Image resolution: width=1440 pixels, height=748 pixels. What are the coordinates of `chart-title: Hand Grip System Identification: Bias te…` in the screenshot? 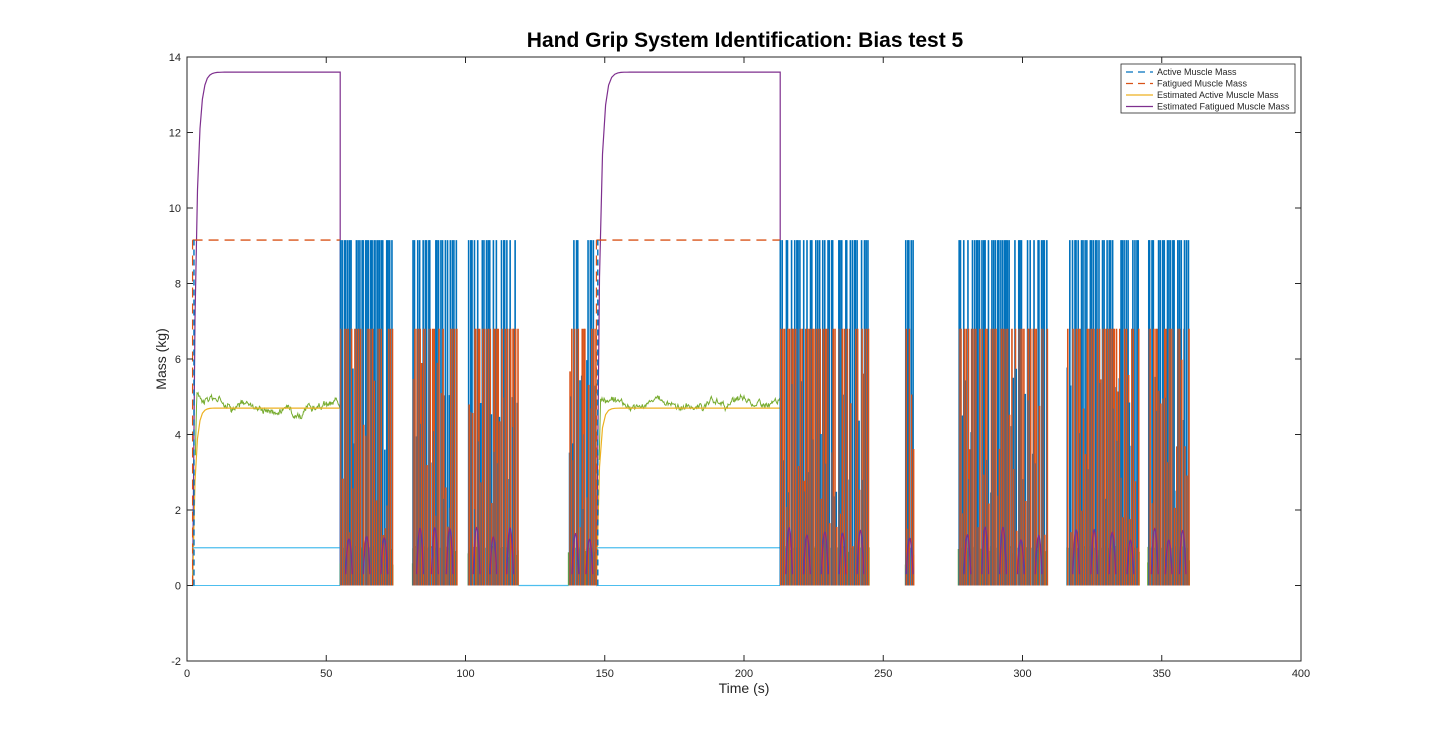 It's located at (745, 40).